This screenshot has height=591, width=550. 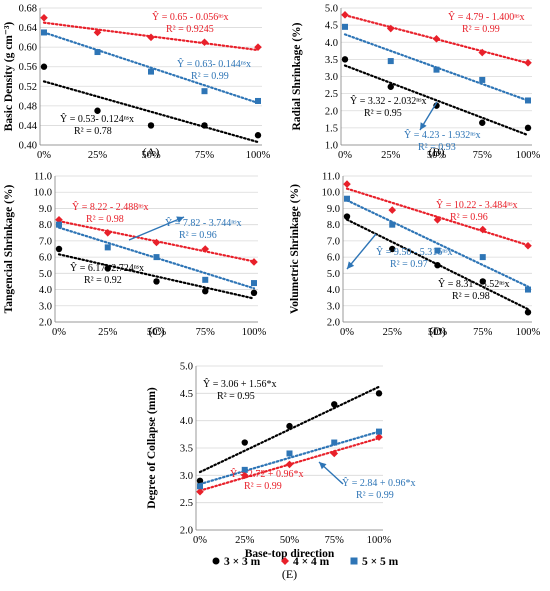 What do you see at coordinates (240, 384) in the screenshot?
I see `regression-equation: Ŷ = 3.06 + 1.56*x` at bounding box center [240, 384].